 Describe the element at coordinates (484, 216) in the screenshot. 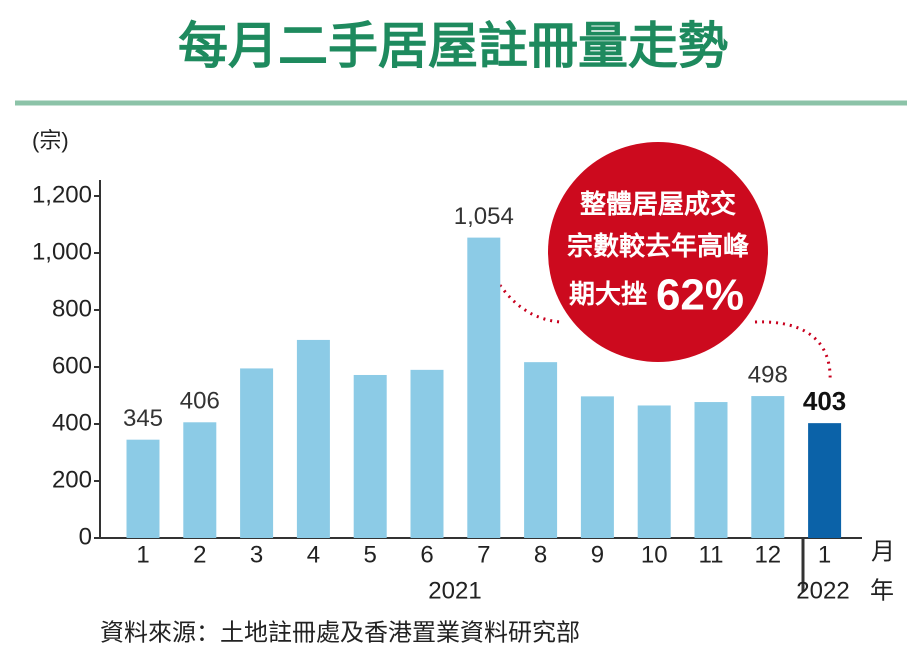

I see `value-label: 1,054` at that location.